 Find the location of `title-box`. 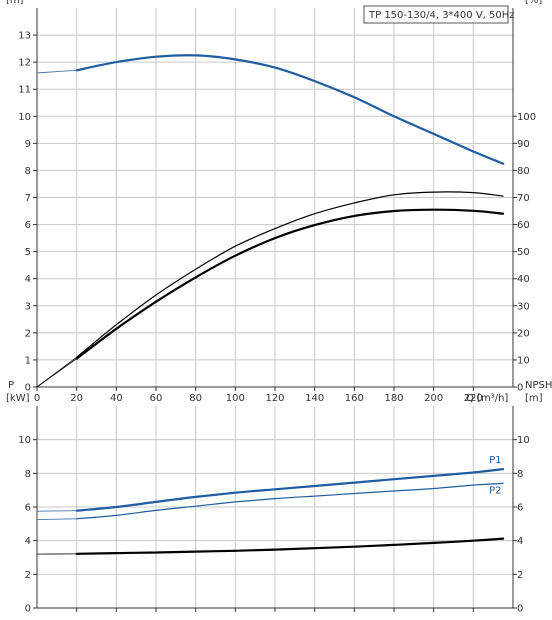

title-box is located at coordinates (436, 14).